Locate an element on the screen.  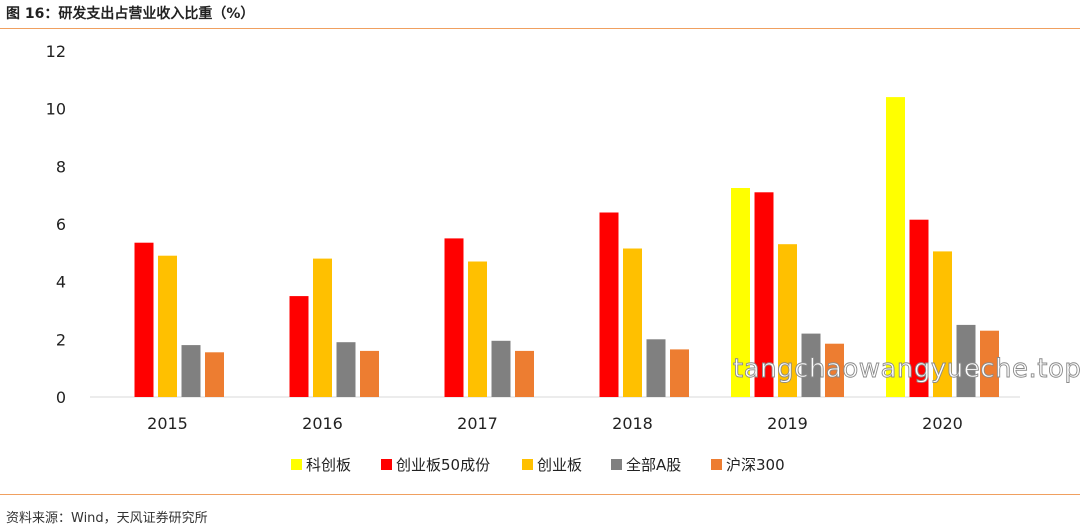
y-tick-label: 8 is located at coordinates (61, 166).